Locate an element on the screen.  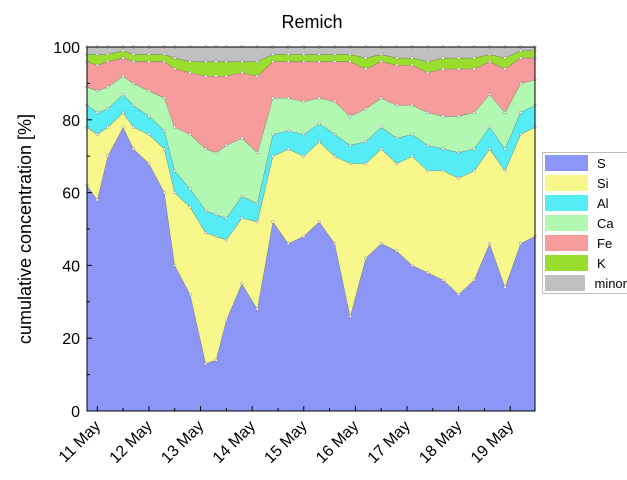
x-tick-label: 11 May is located at coordinates (80, 442).